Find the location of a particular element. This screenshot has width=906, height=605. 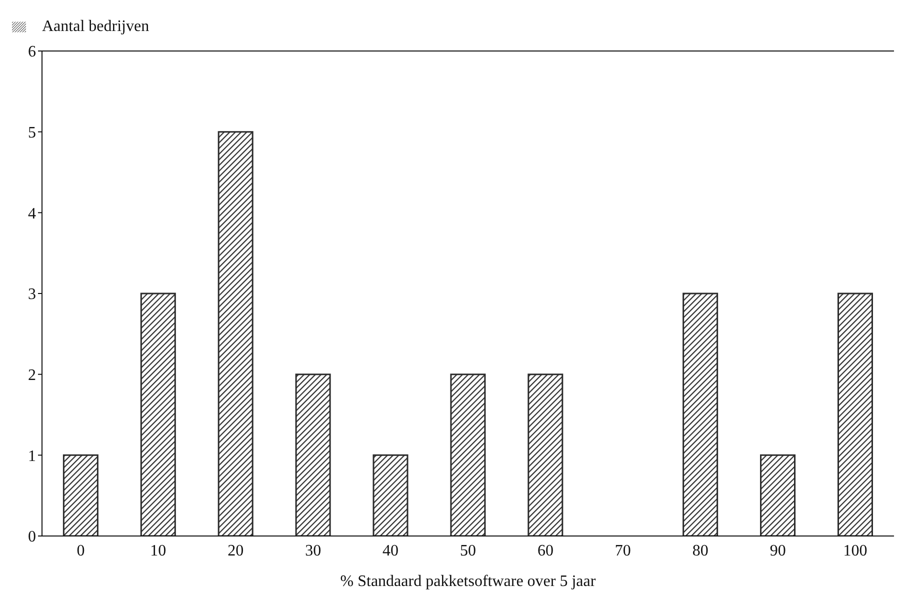

y-tick-label: 1 is located at coordinates (32, 456).